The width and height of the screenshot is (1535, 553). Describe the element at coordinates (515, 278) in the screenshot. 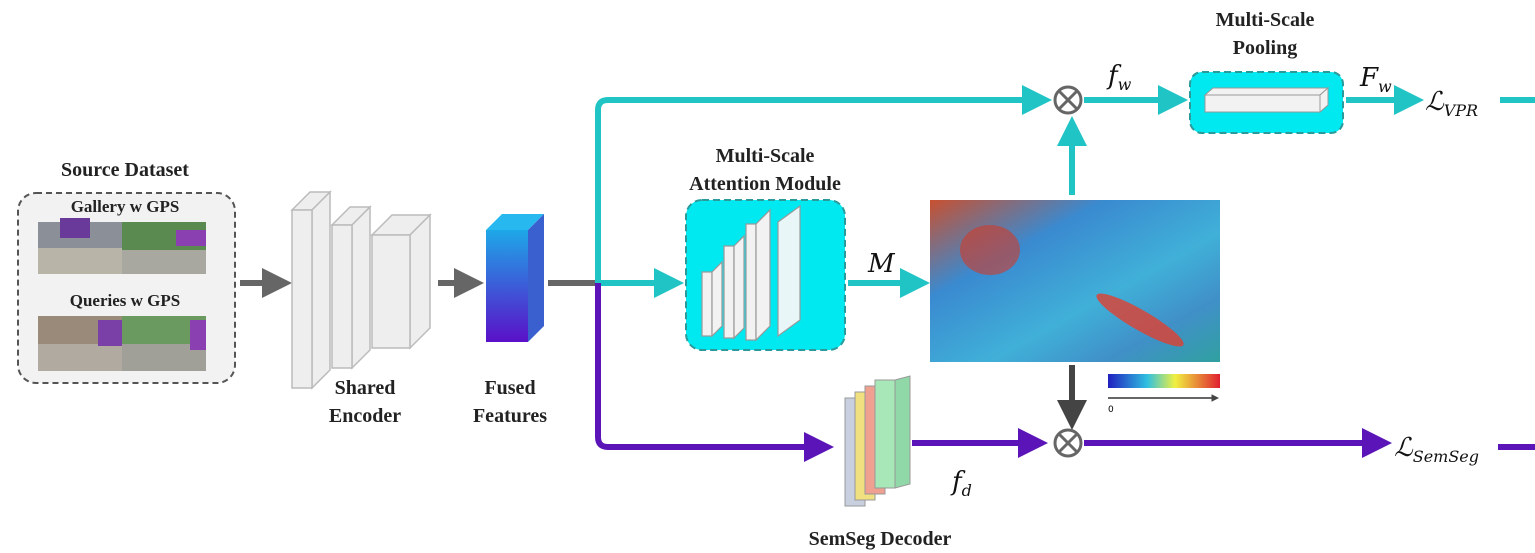

I see `fused-block` at that location.